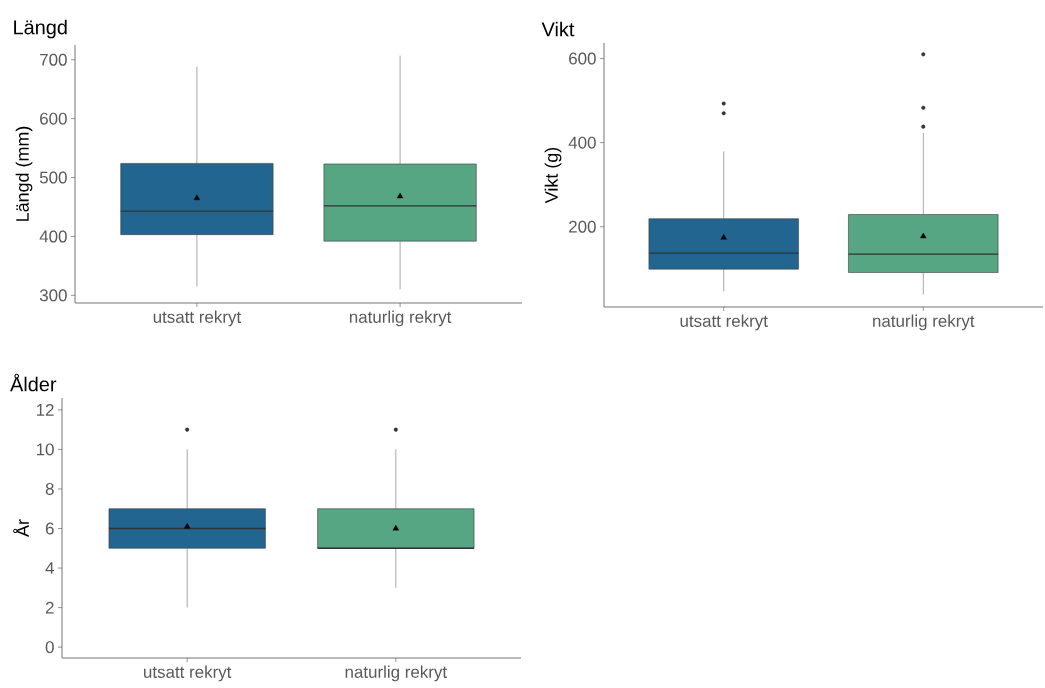 The width and height of the screenshot is (1045, 688). I want to click on chart-title: Ålder, so click(33, 382).